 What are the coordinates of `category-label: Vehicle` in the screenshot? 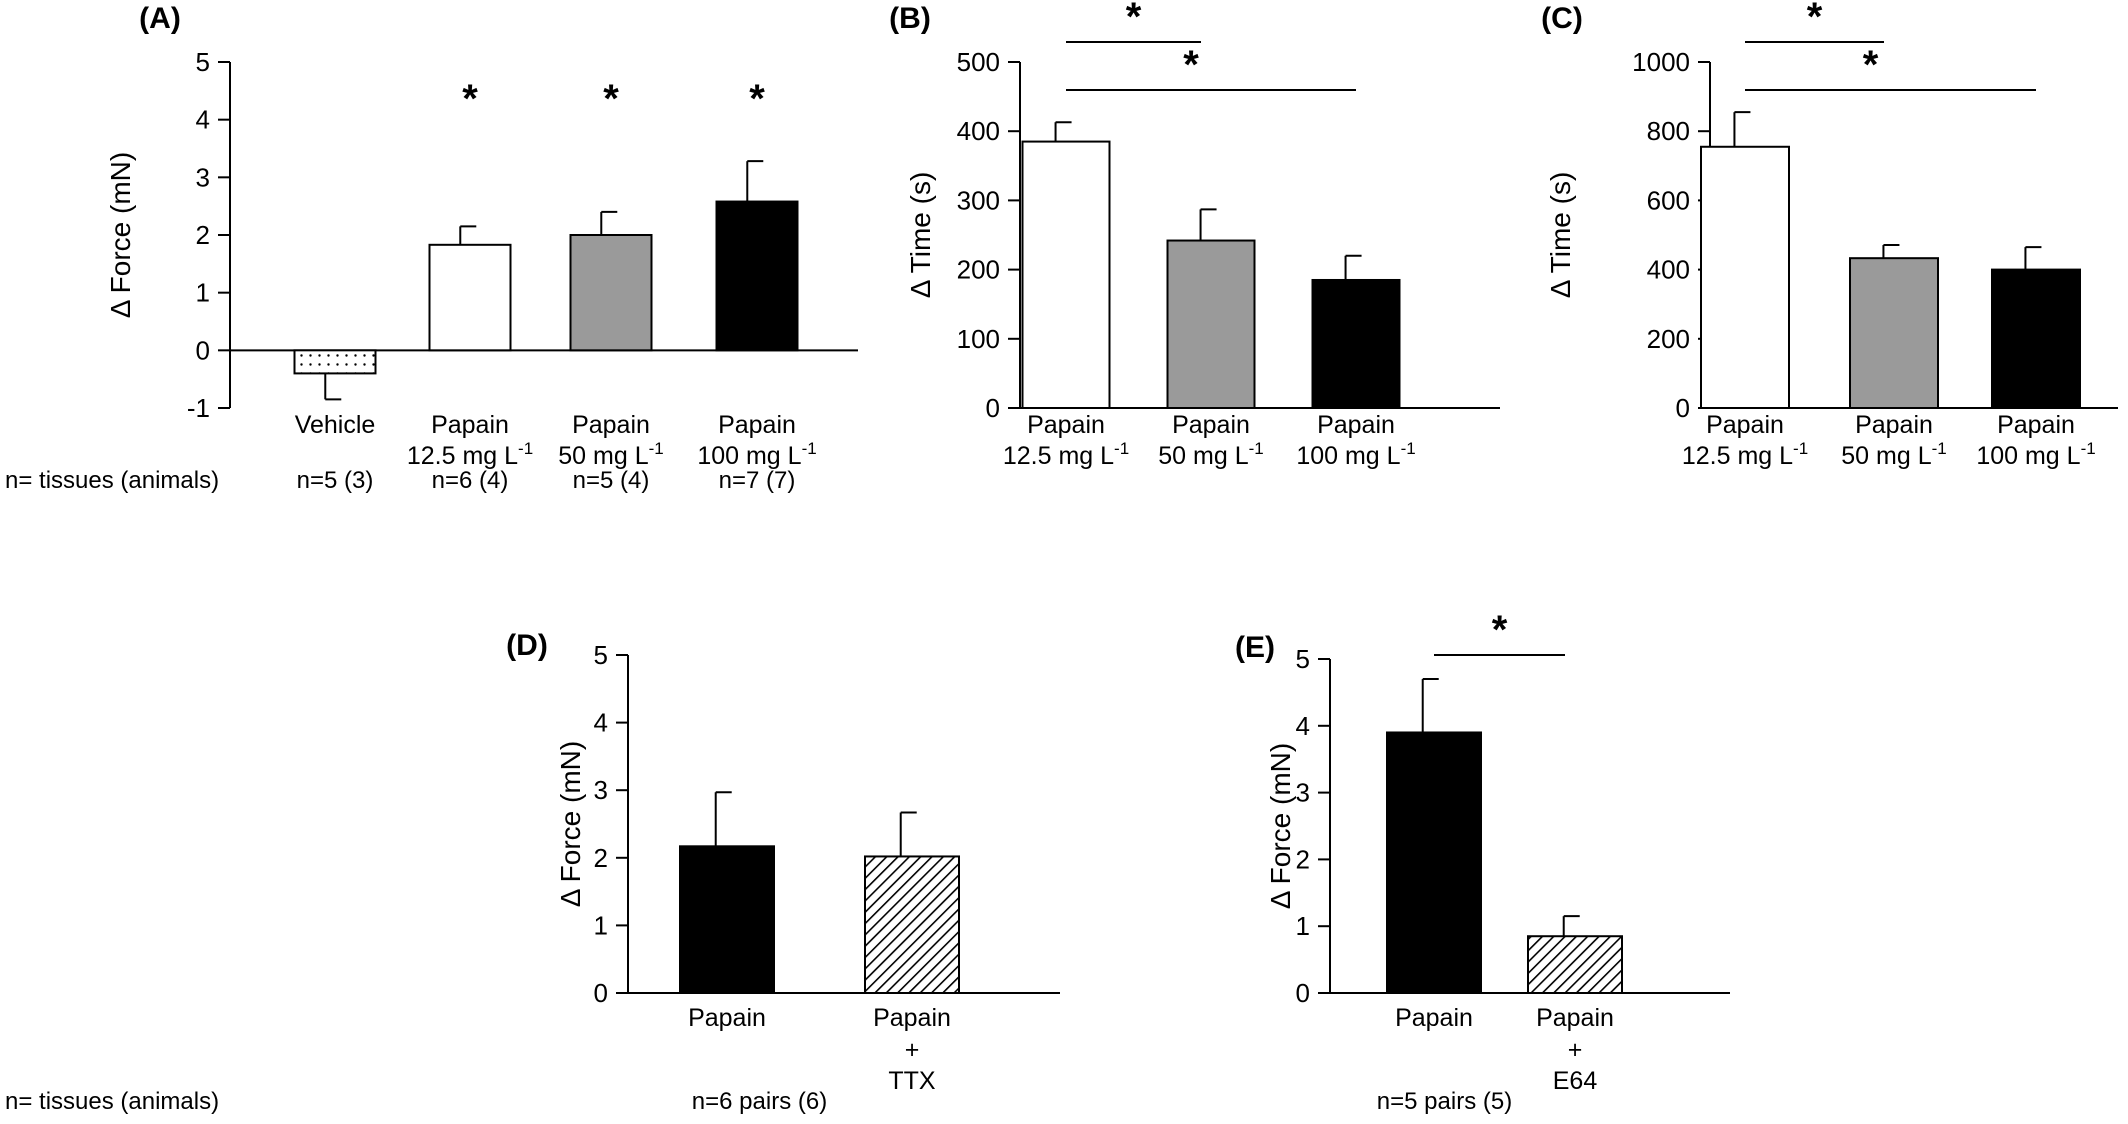 It's located at (335, 425).